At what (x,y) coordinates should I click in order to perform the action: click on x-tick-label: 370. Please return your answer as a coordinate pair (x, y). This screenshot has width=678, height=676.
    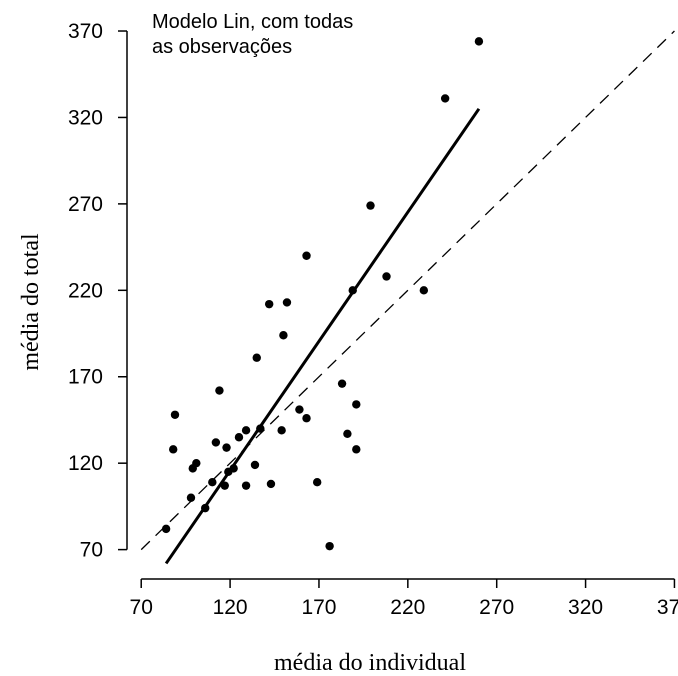
    Looking at the image, I should click on (667, 607).